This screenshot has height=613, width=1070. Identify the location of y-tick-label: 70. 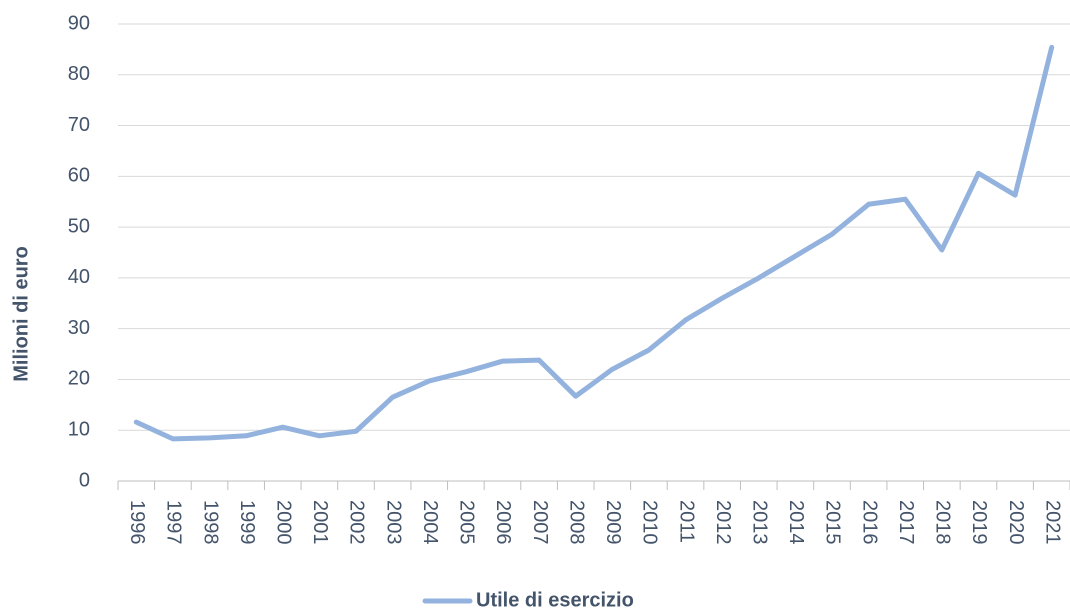
(79, 125).